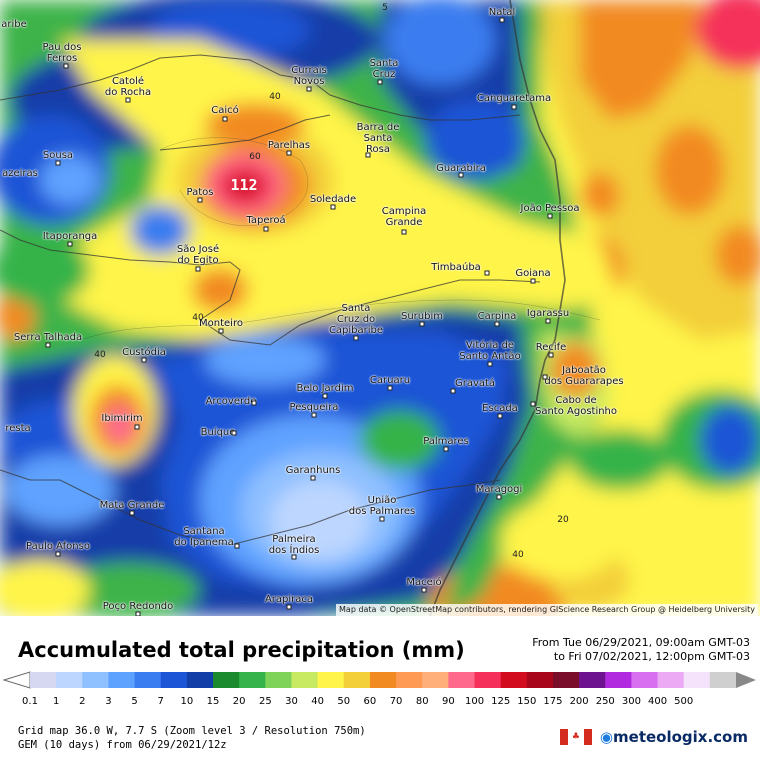 This screenshot has width=760, height=760. What do you see at coordinates (241, 650) in the screenshot?
I see `chart-title: Accumulated total precipitation (mm)` at bounding box center [241, 650].